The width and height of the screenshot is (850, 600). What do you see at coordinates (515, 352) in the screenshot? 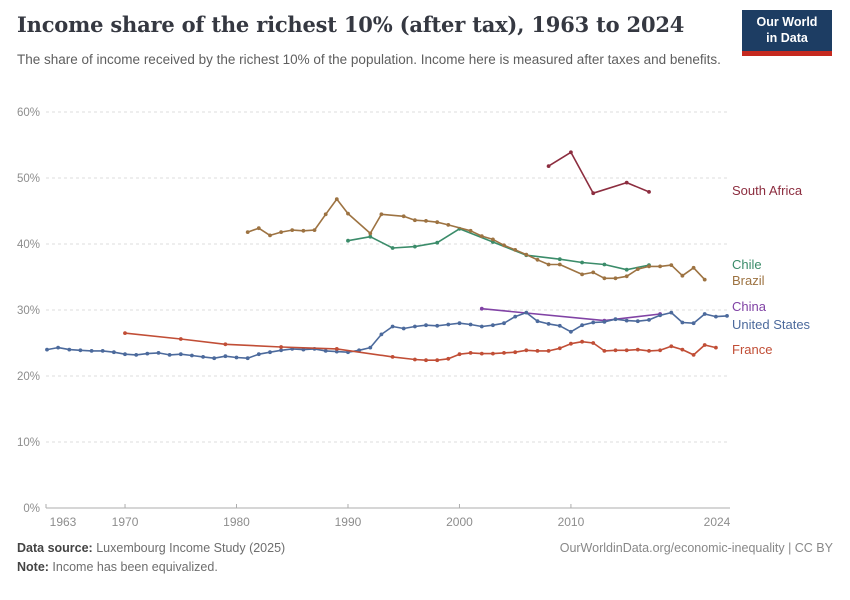
I see `data-point-france-2005` at bounding box center [515, 352].